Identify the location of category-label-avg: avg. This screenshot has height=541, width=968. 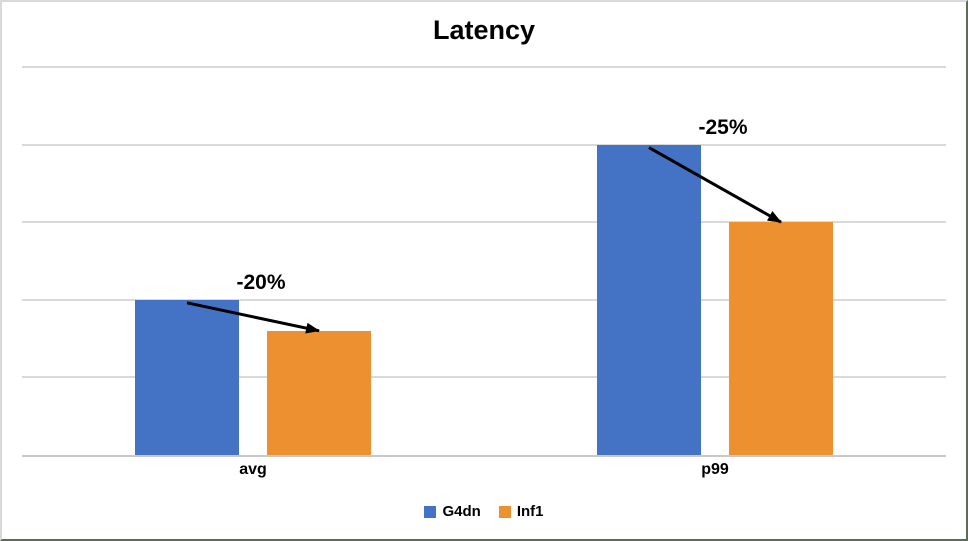
(253, 469).